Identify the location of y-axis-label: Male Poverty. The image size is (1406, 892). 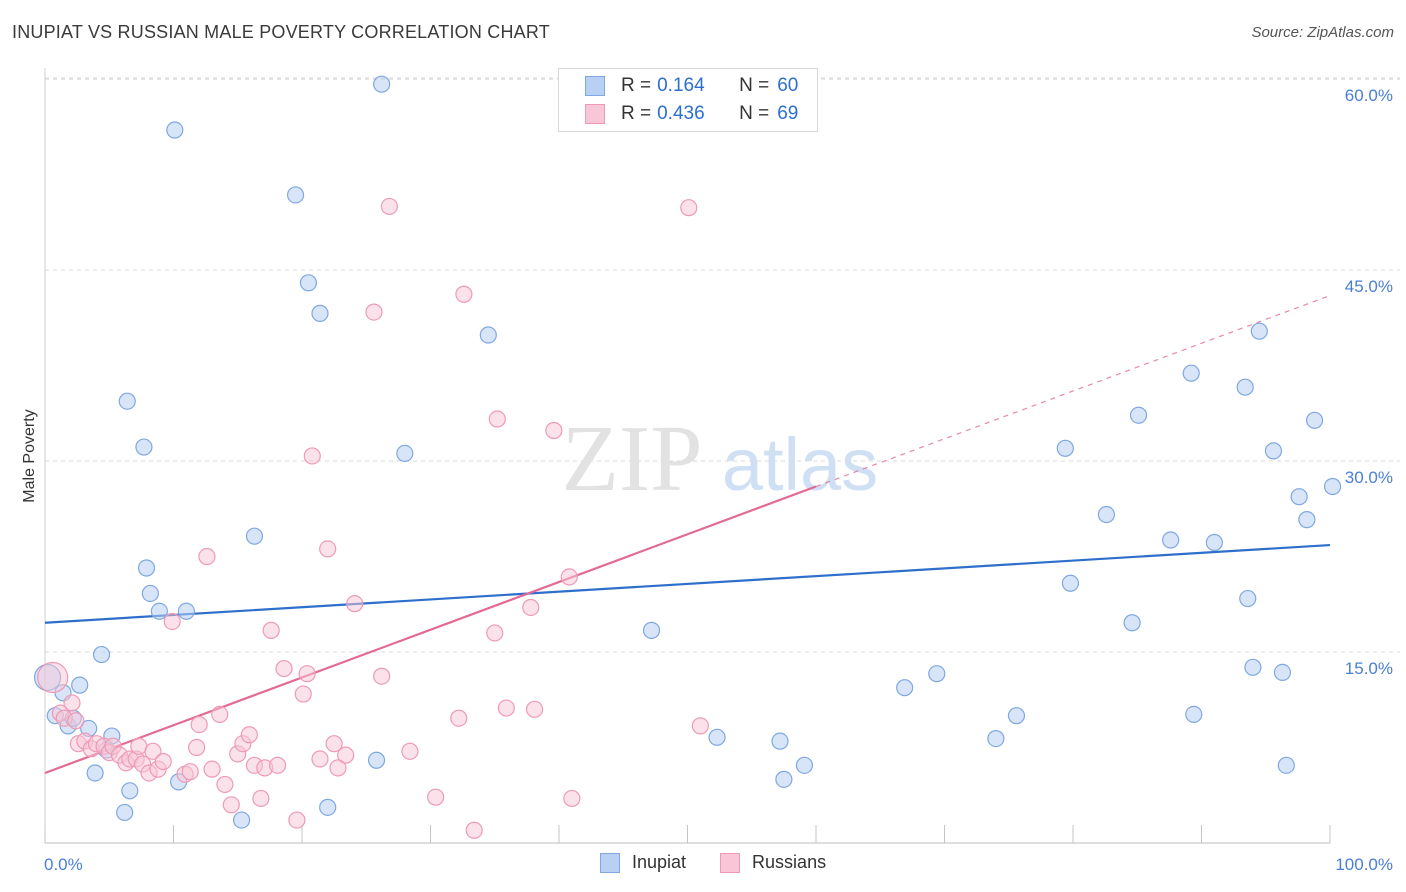
(29, 455).